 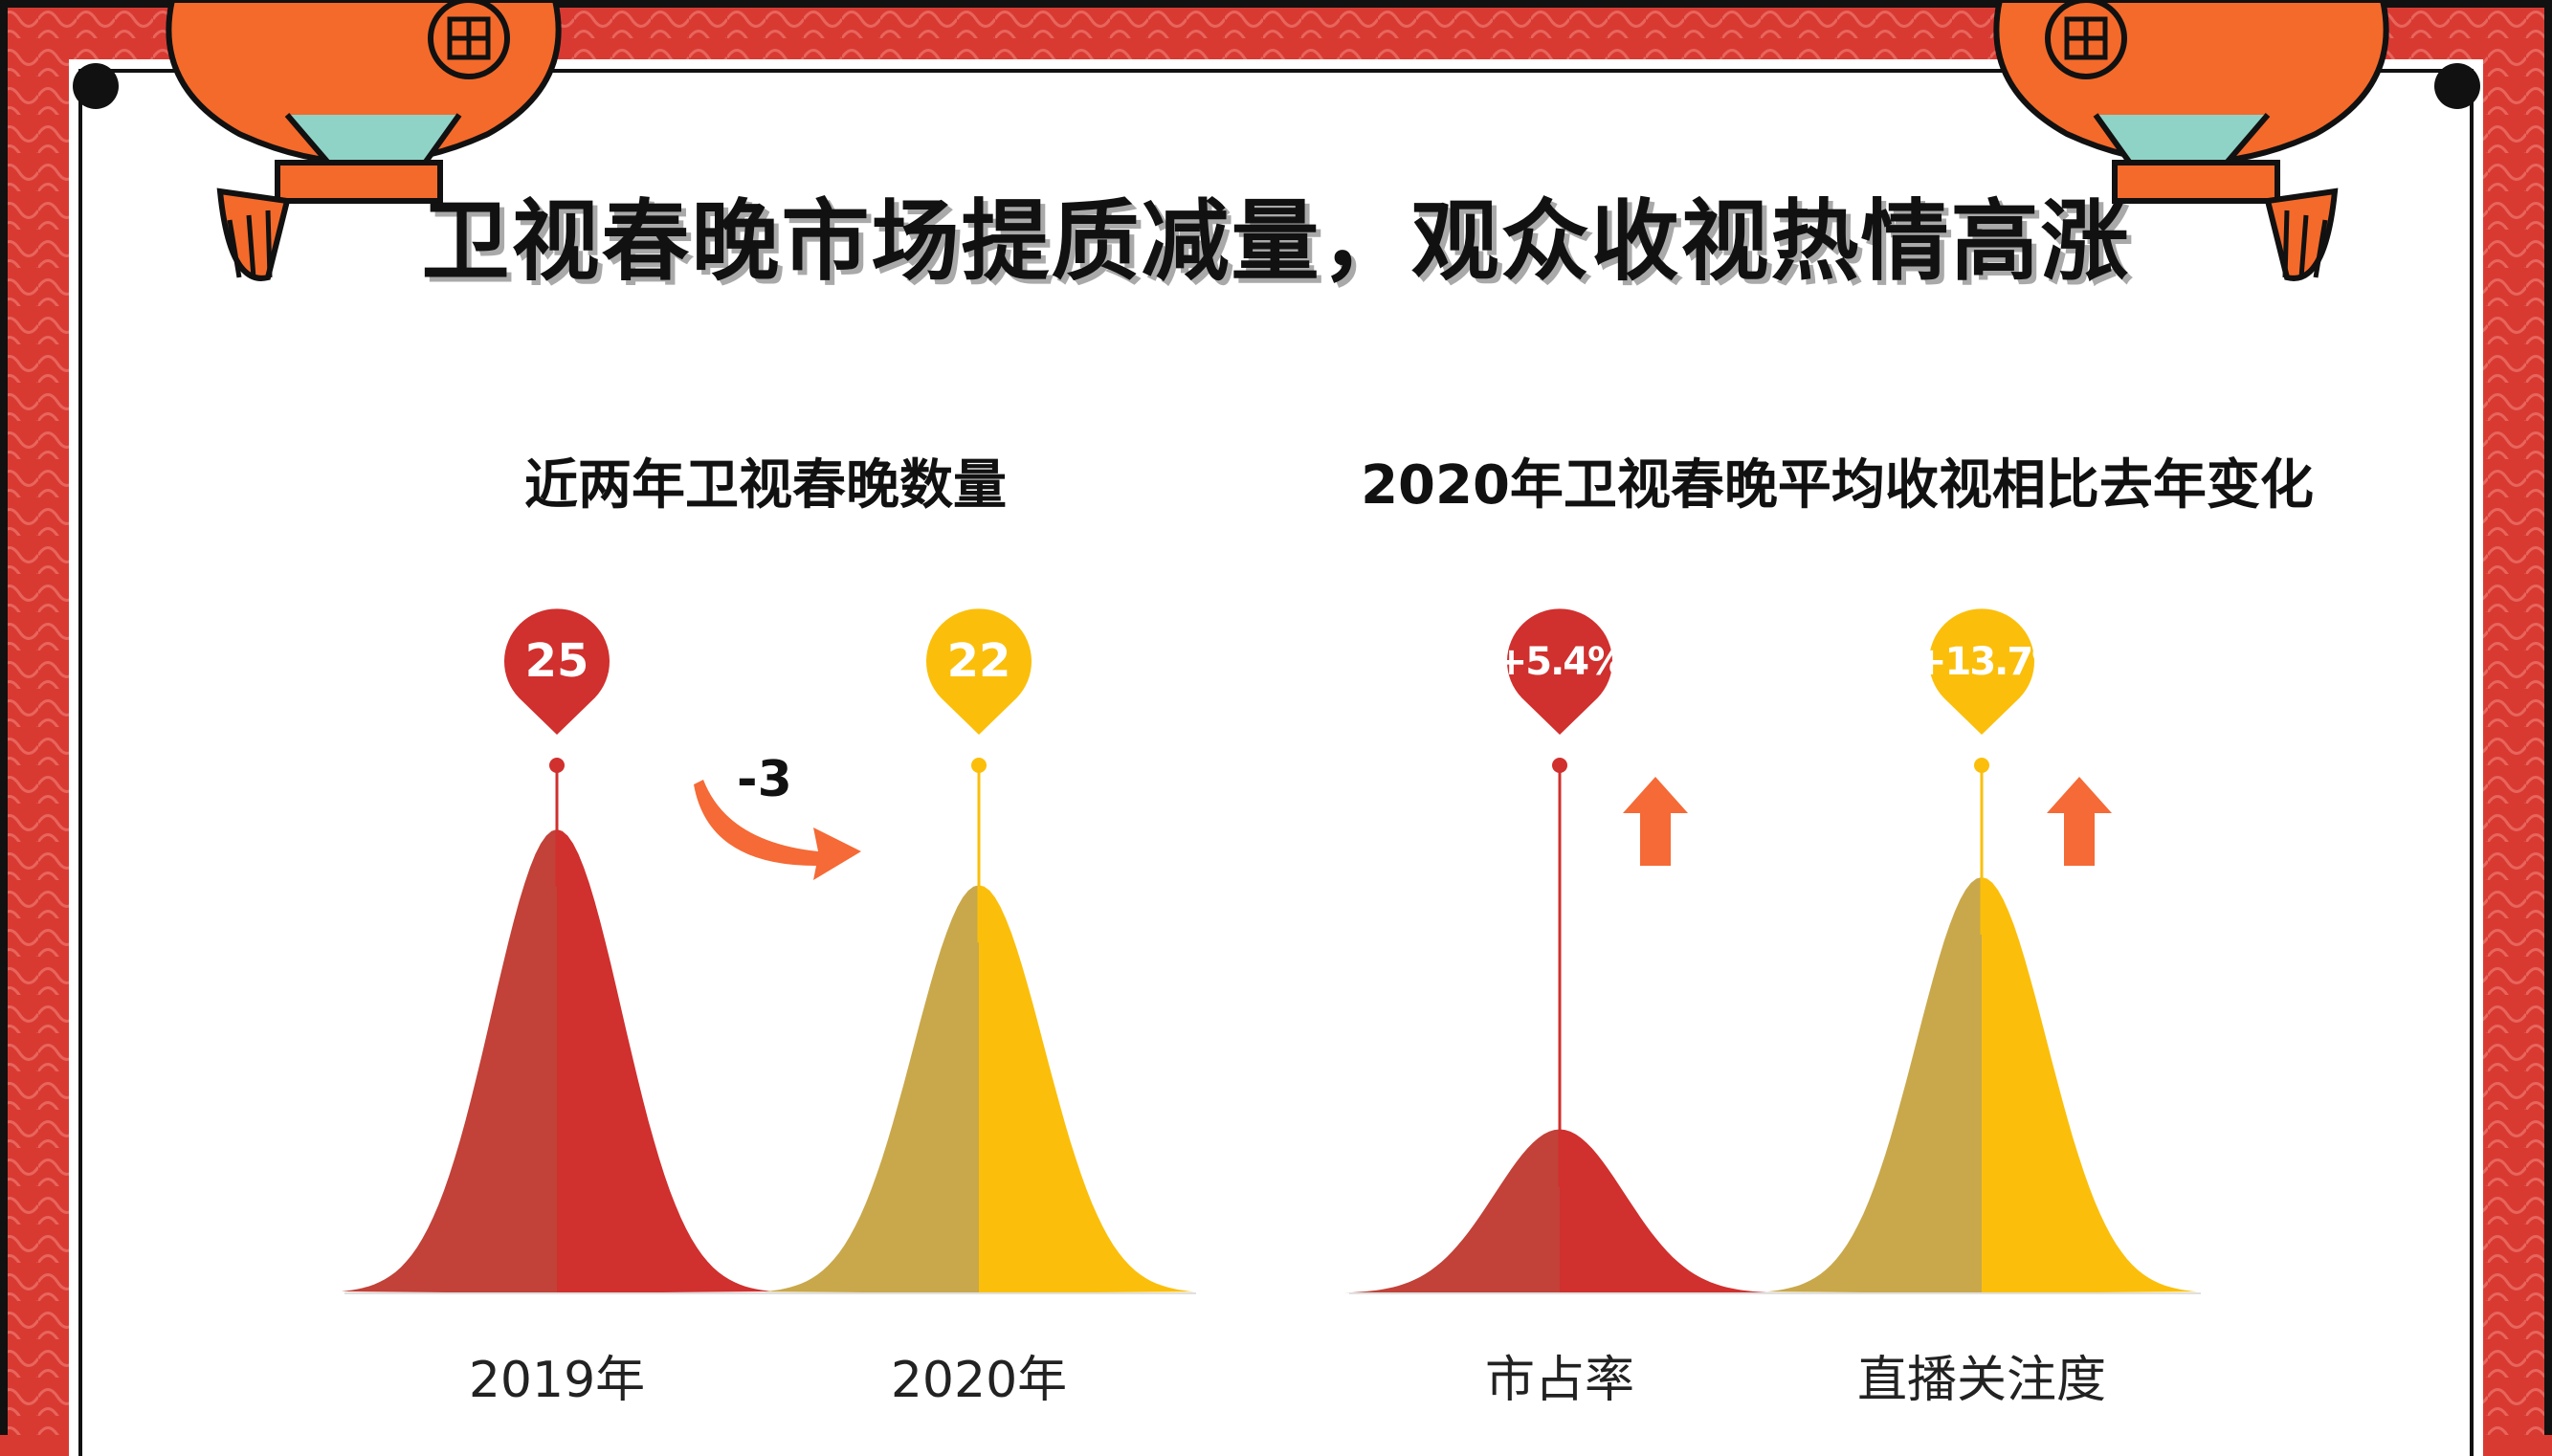 I want to click on chart1-title: 近两年卫视春晚数量, so click(x=765, y=485).